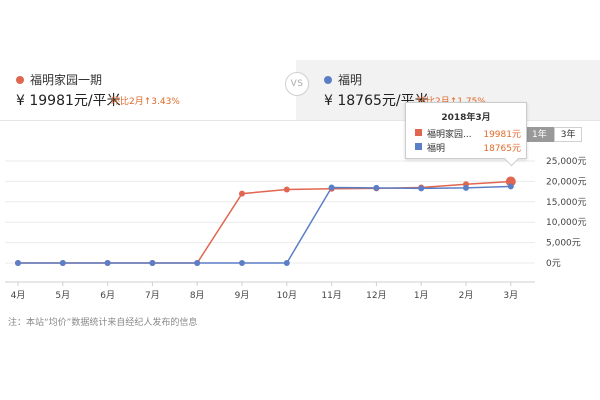 The image size is (600, 400). What do you see at coordinates (421, 295) in the screenshot?
I see `x-tick-label: 1月` at bounding box center [421, 295].